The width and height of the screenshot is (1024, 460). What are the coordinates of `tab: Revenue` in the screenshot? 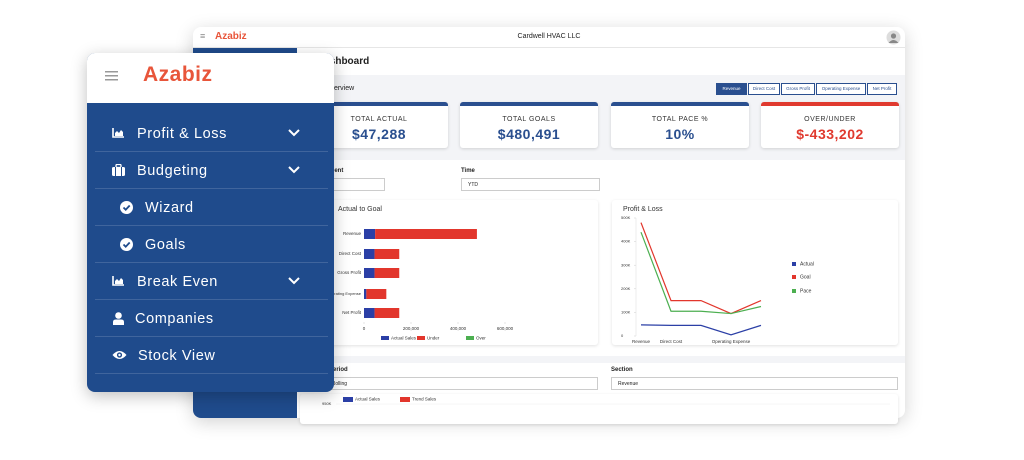 It's located at (731, 89).